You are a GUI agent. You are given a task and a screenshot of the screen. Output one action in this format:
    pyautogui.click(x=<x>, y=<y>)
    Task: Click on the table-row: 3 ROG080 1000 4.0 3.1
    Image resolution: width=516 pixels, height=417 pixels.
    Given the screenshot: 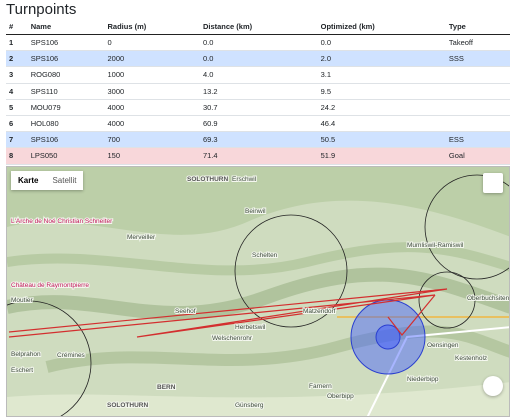 What is the action you would take?
    pyautogui.click(x=258, y=75)
    